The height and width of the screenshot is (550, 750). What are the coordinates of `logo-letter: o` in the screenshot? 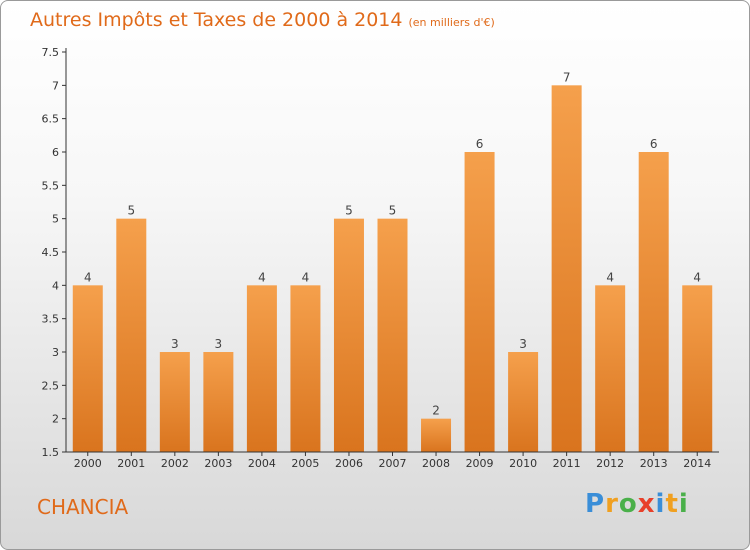 It's located at (628, 504).